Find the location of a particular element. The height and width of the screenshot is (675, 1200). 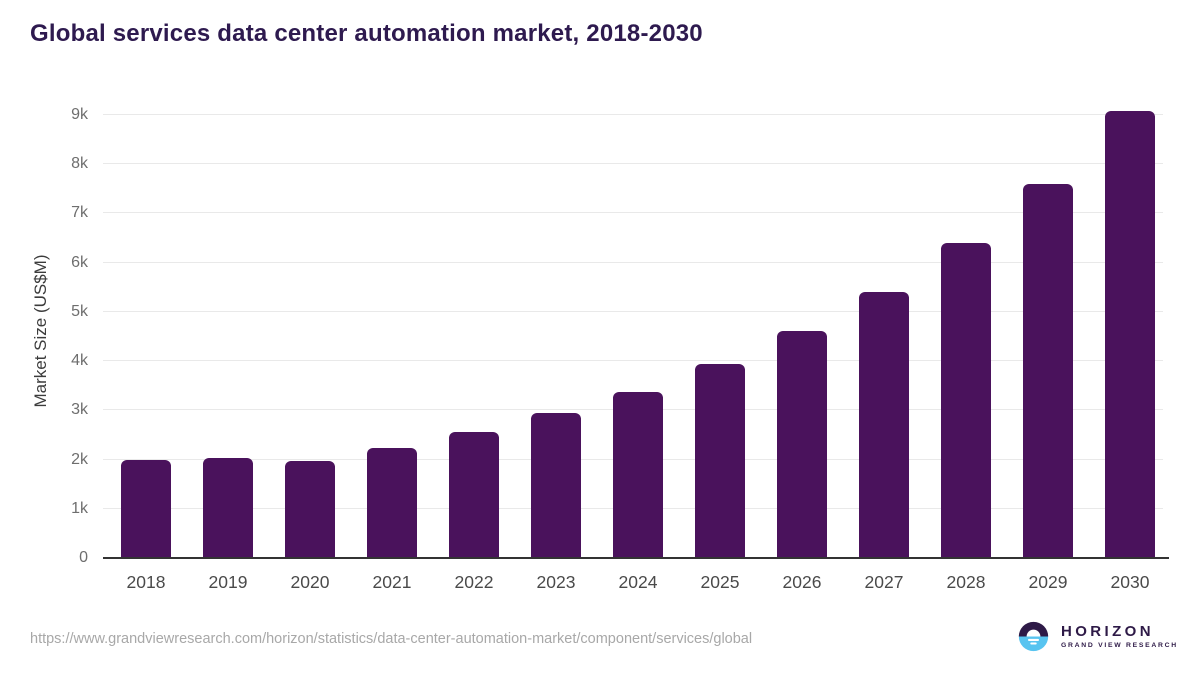

logo-text-block: HORIZON GRAND VIEW RESEARCH is located at coordinates (1119, 637).